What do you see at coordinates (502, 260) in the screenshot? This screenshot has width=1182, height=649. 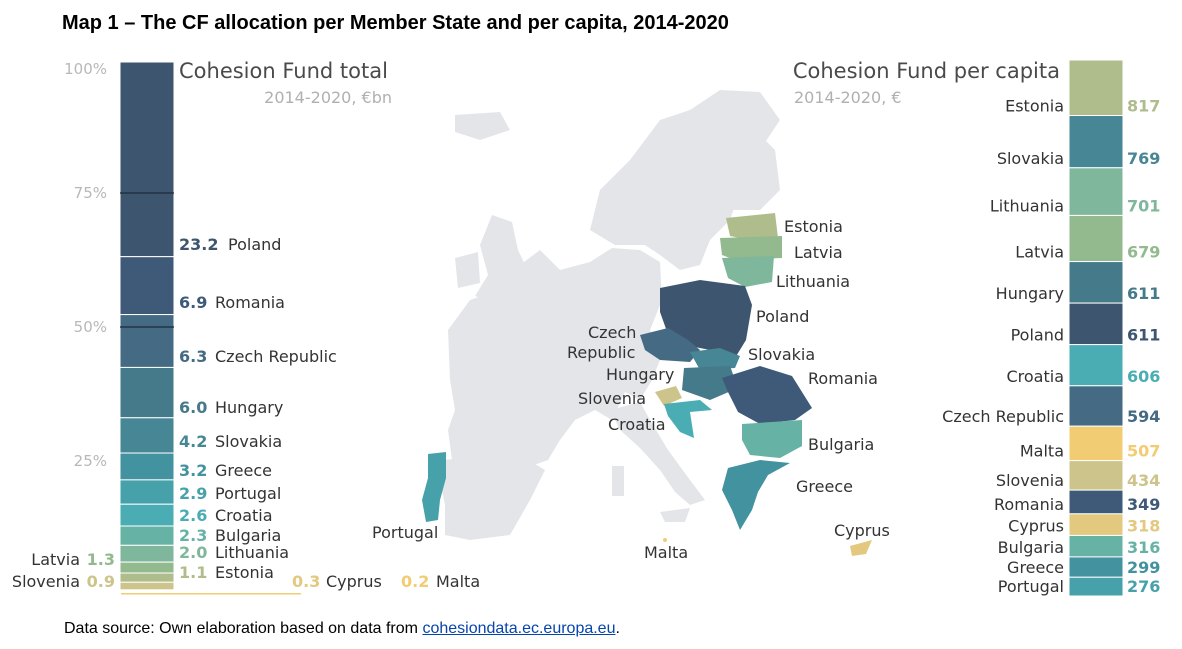 I see `map-land-uk` at bounding box center [502, 260].